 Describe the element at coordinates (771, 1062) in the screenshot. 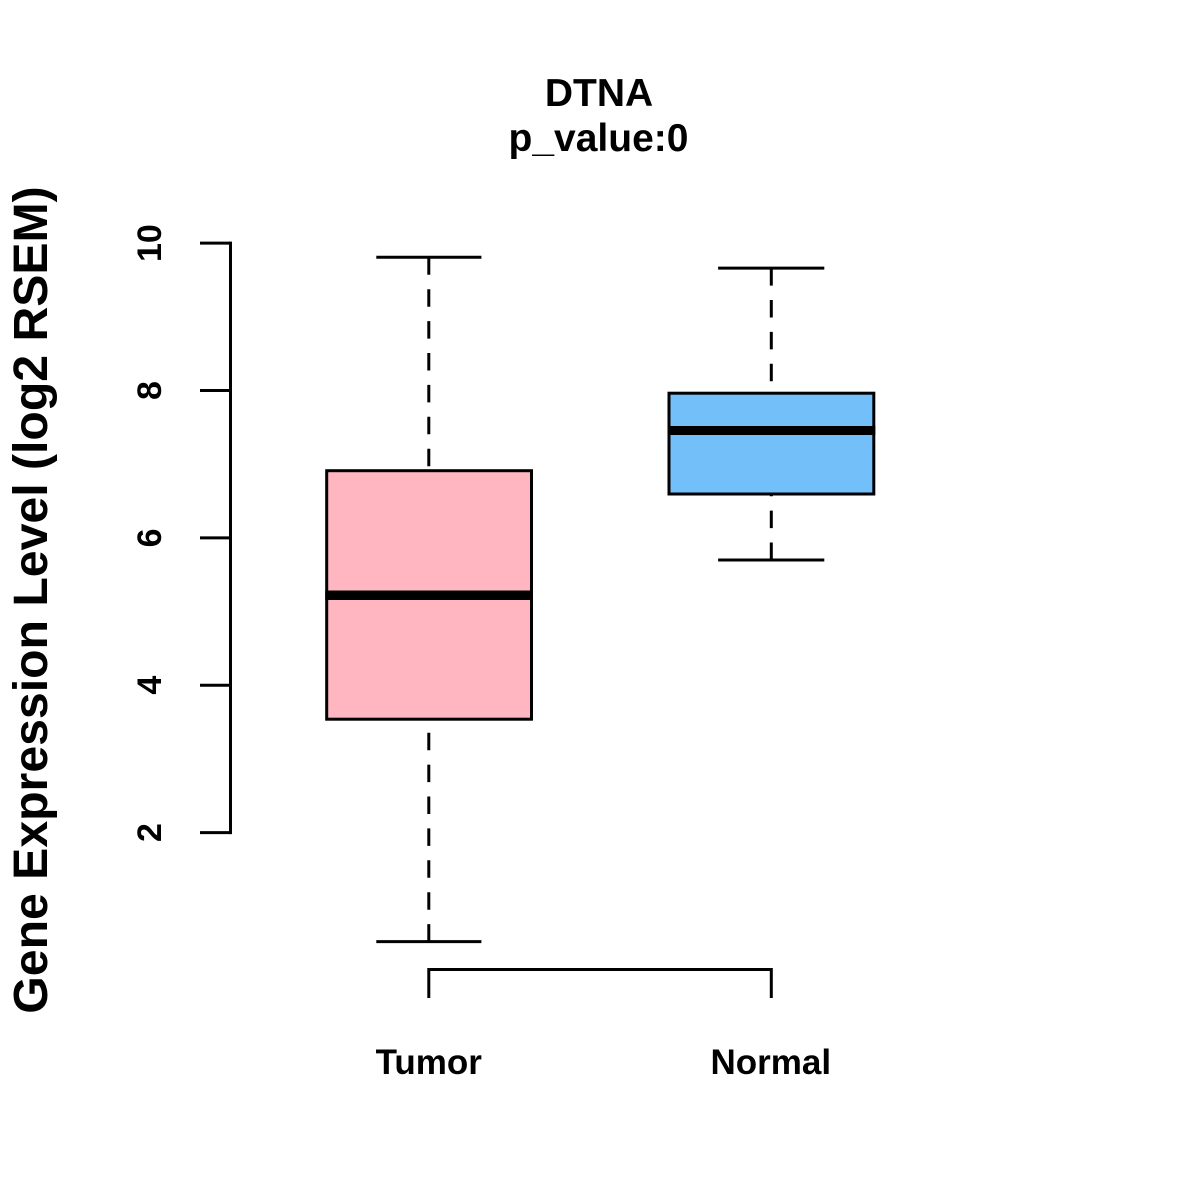

I see `svg-text: Normal` at that location.